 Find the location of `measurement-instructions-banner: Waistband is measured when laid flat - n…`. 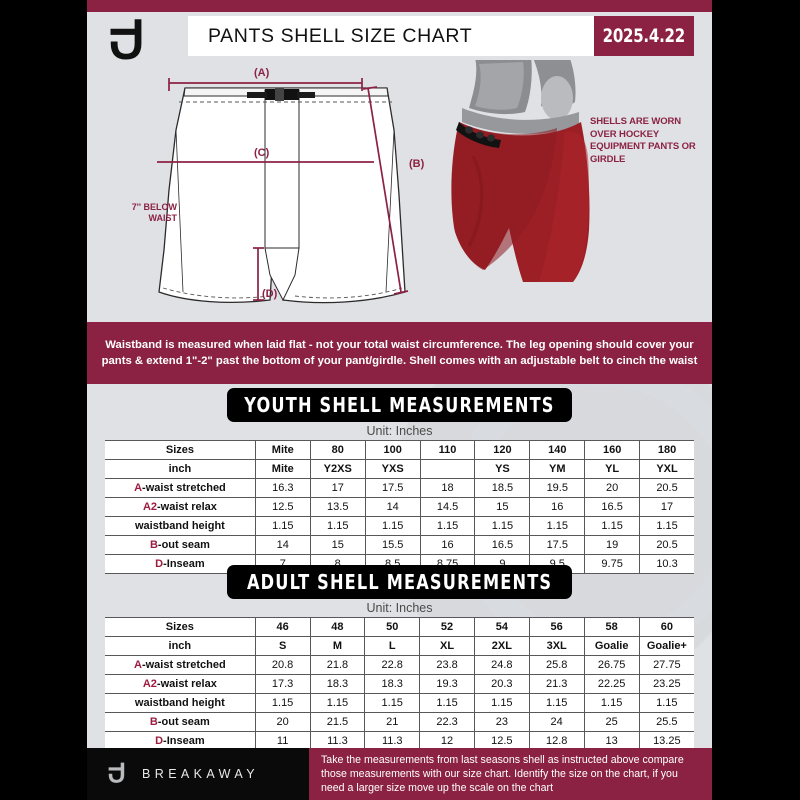

measurement-instructions-banner: Waistband is measured when laid flat - n… is located at coordinates (399, 353).